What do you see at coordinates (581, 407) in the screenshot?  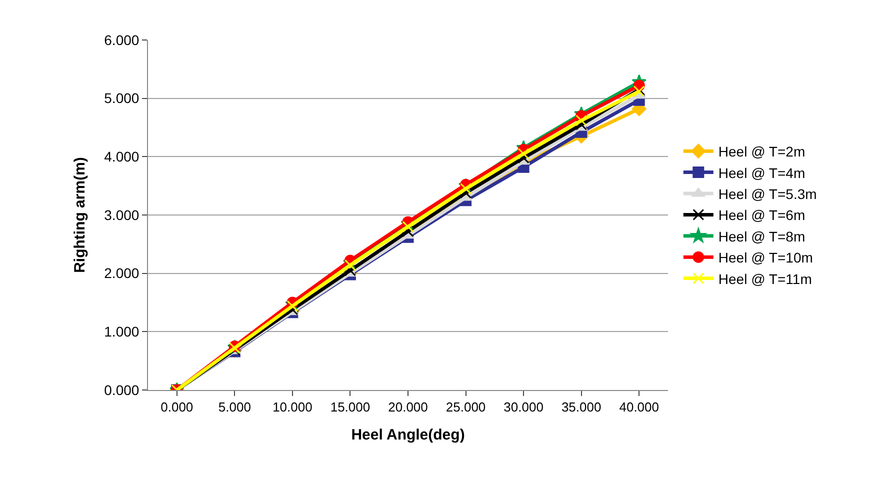 I see `x-tick-label: 35.000` at bounding box center [581, 407].